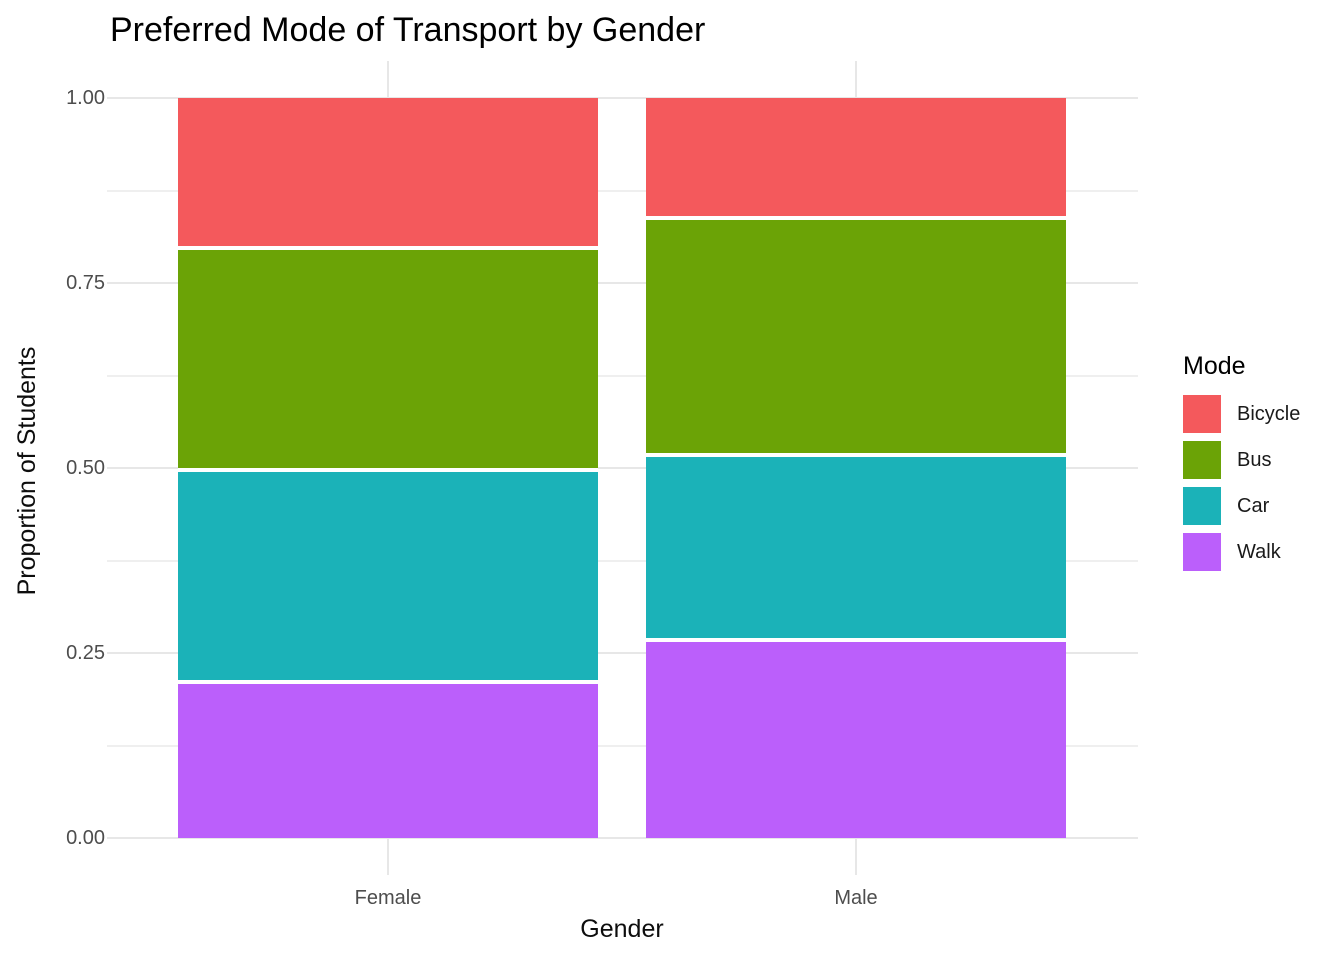 The image size is (1344, 960). Describe the element at coordinates (388, 758) in the screenshot. I see `bar-segment-female-walk` at that location.